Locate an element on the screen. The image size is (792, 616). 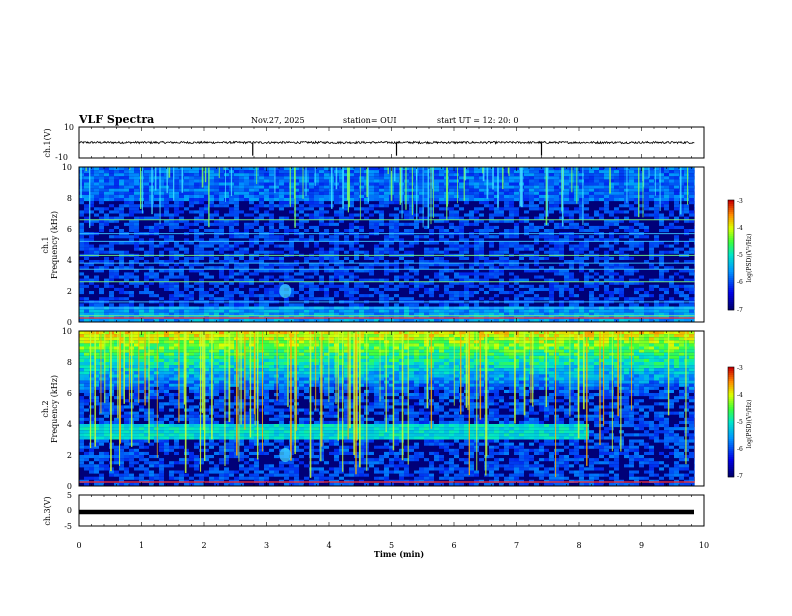
ch1-waveform-ylabel: ch.1(V) is located at coordinates (47, 142).